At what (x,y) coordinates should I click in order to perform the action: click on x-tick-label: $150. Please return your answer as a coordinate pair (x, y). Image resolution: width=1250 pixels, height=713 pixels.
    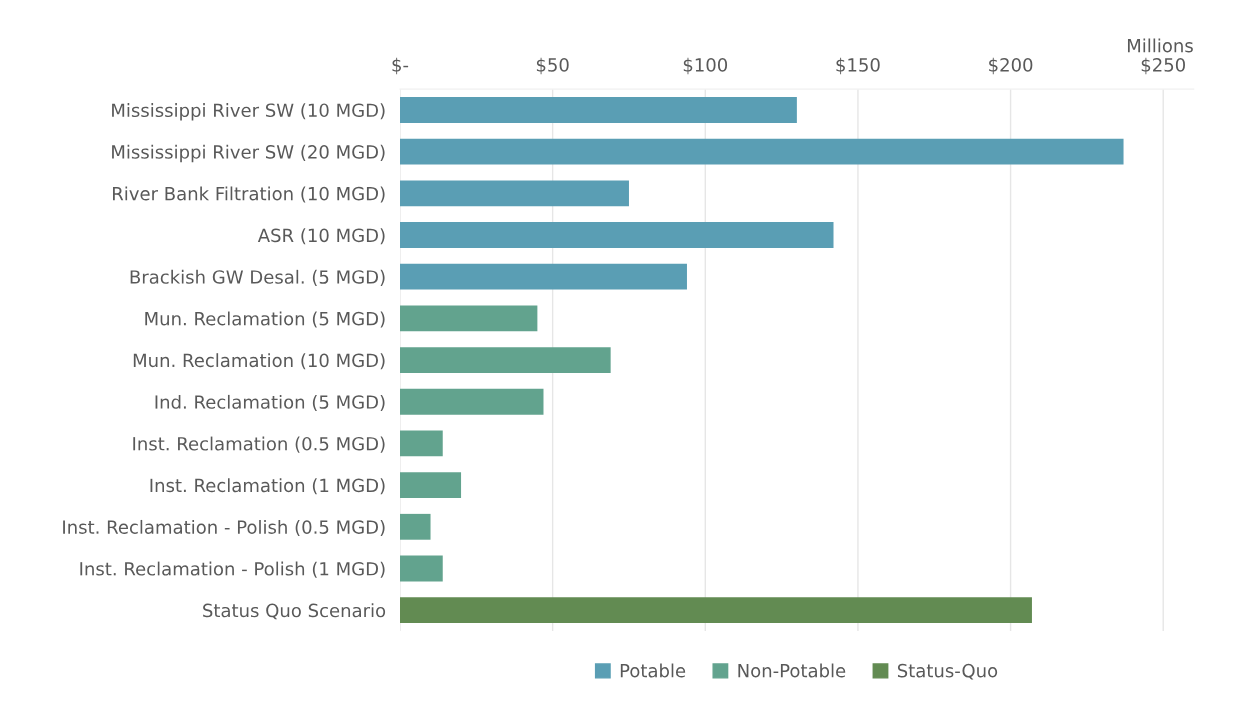
    Looking at the image, I should click on (858, 66).